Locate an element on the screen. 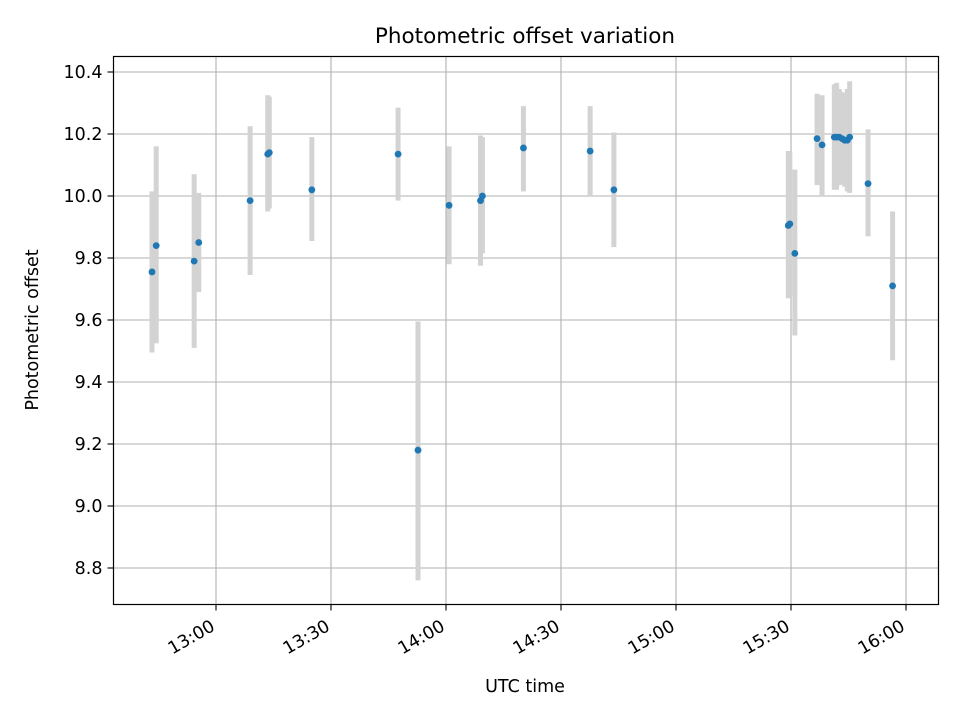 The image size is (960, 720). y-axis-label: Photometric offset is located at coordinates (33, 329).